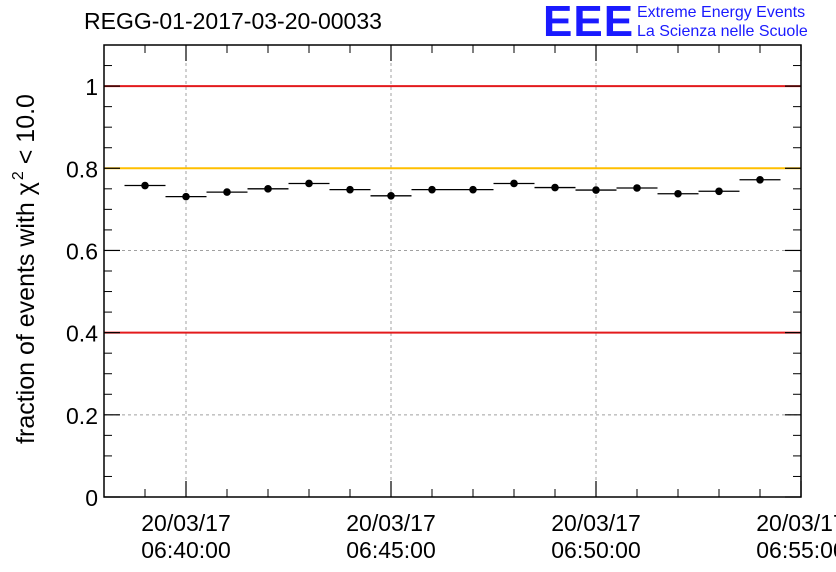  I want to click on y-tick-label: 0.6, so click(82, 251).